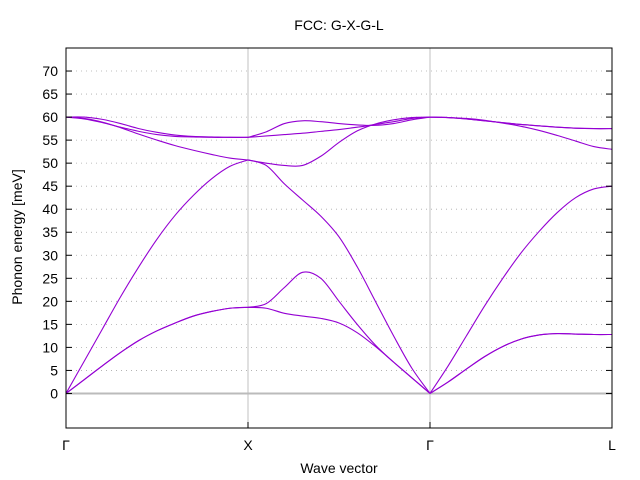 The height and width of the screenshot is (480, 640). What do you see at coordinates (50, 278) in the screenshot?
I see `y-tick-label: 25` at bounding box center [50, 278].